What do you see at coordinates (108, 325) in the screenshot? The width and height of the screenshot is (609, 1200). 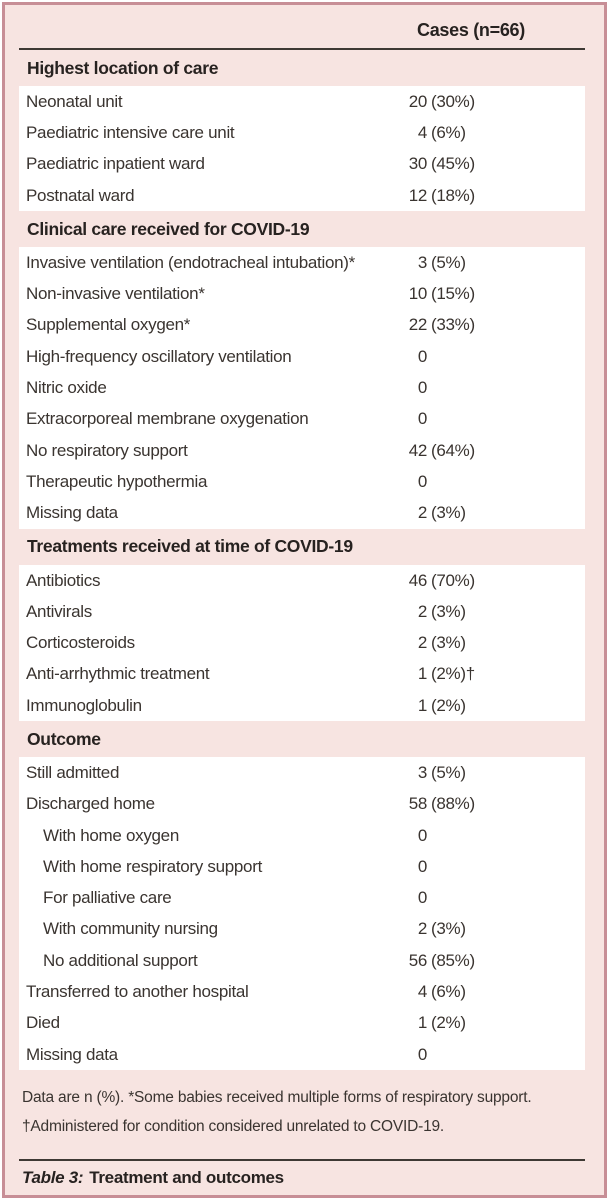 I see `row-label: Supplemental oxygen*` at bounding box center [108, 325].